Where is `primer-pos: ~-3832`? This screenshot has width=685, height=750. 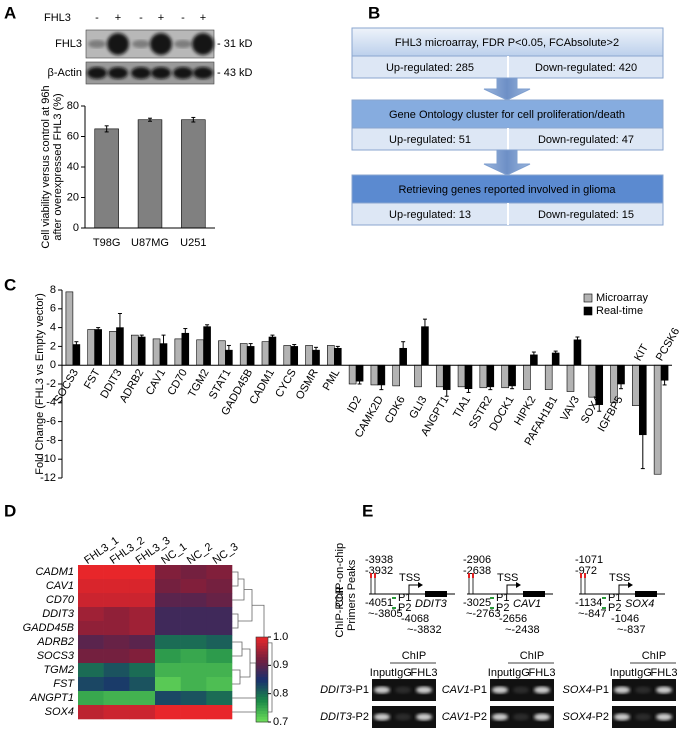 primer-pos: ~-3832 is located at coordinates (424, 630).